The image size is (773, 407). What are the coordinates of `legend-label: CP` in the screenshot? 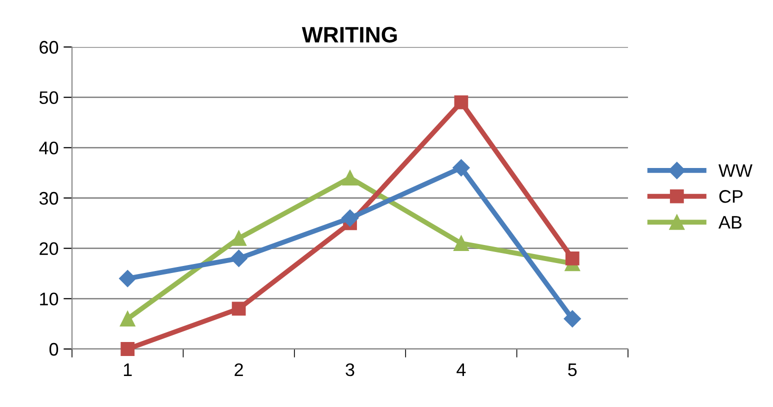 It's located at (731, 196).